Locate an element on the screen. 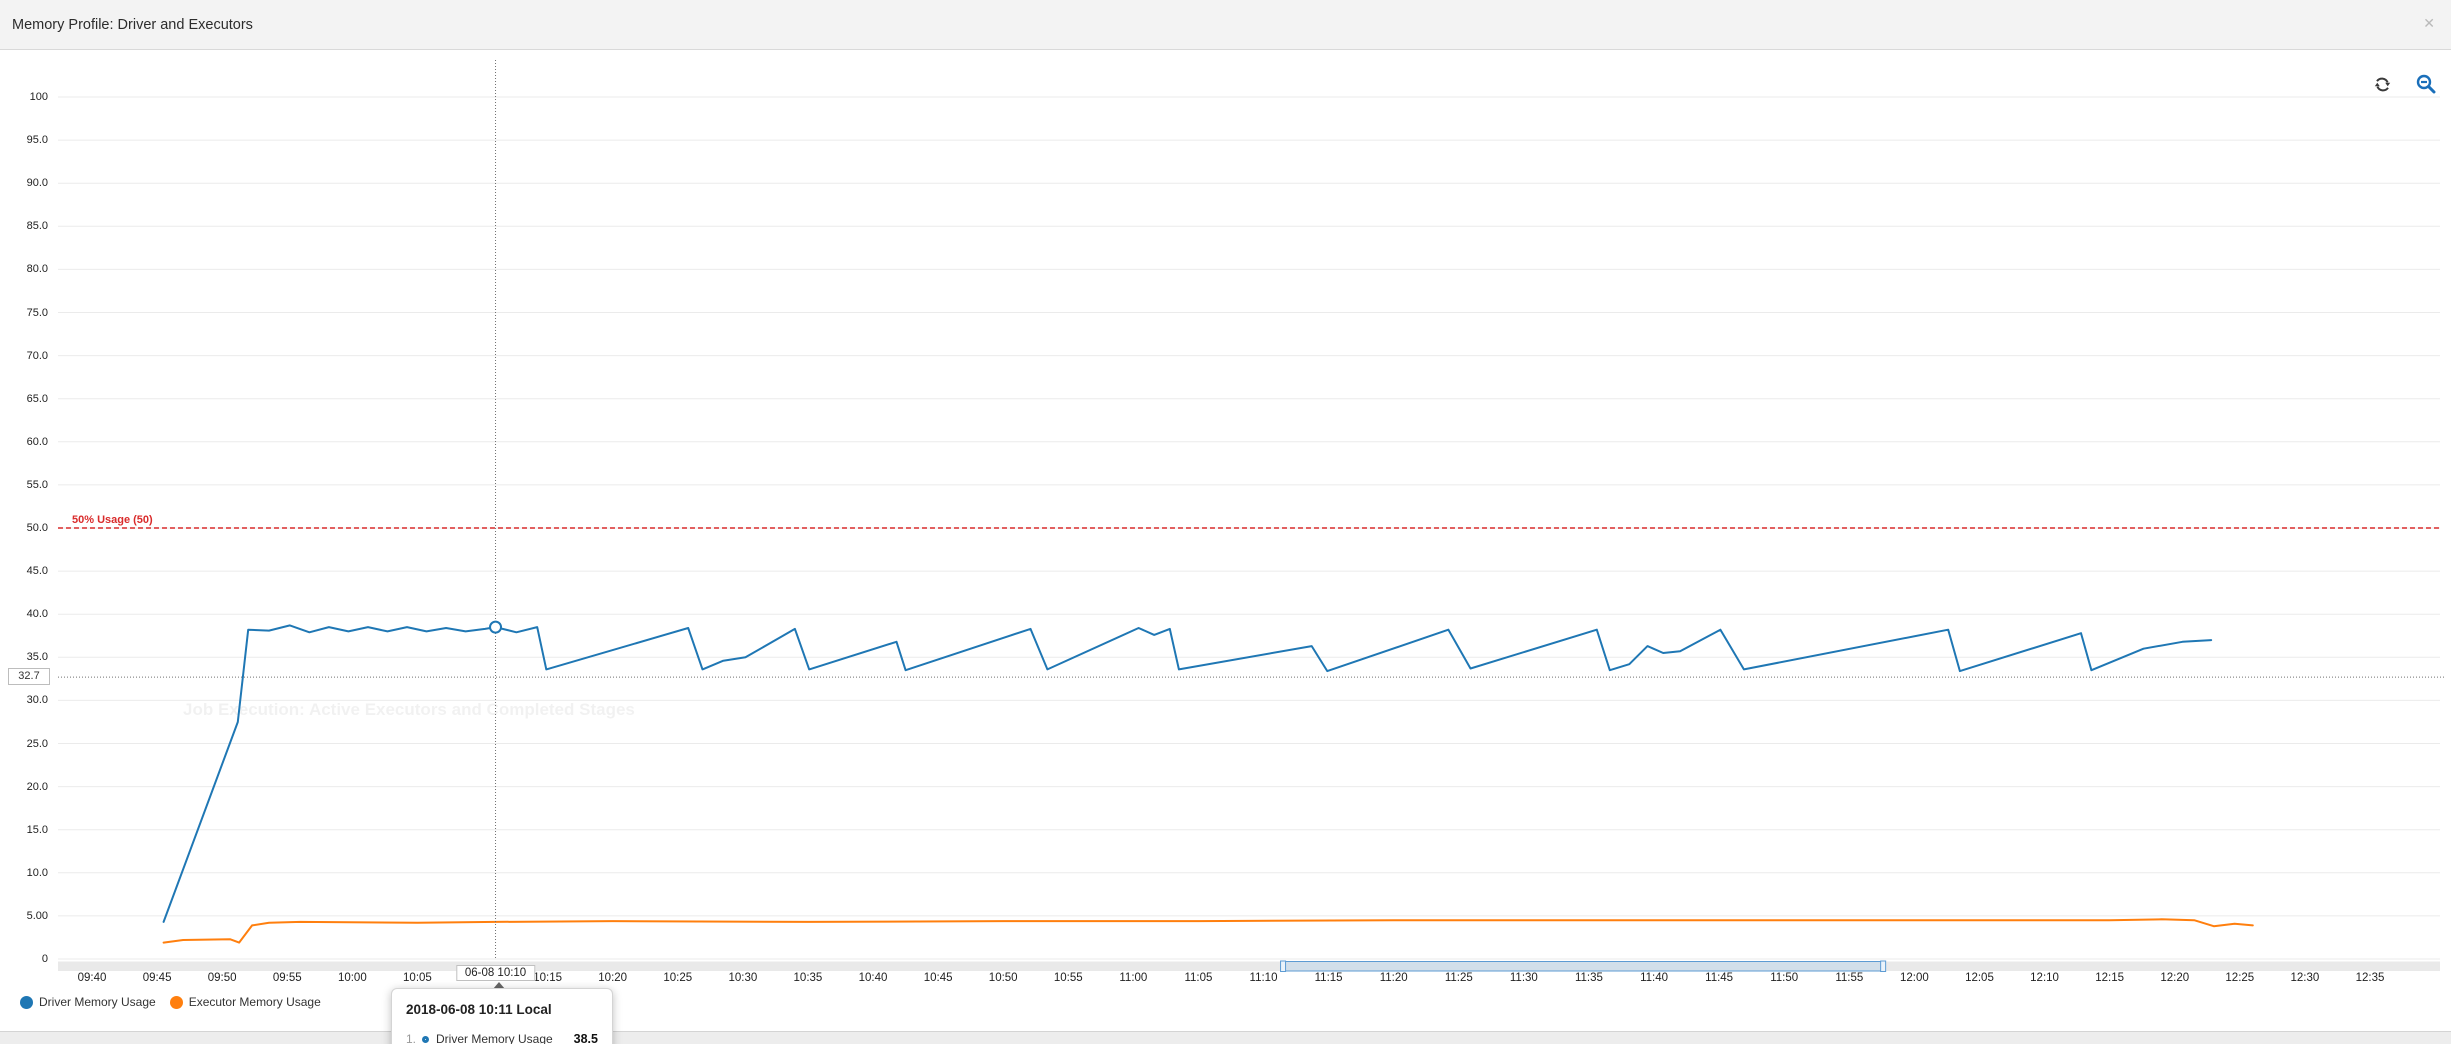 This screenshot has width=2451, height=1044. x-axis-tick-label: 12:05 is located at coordinates (1979, 978).